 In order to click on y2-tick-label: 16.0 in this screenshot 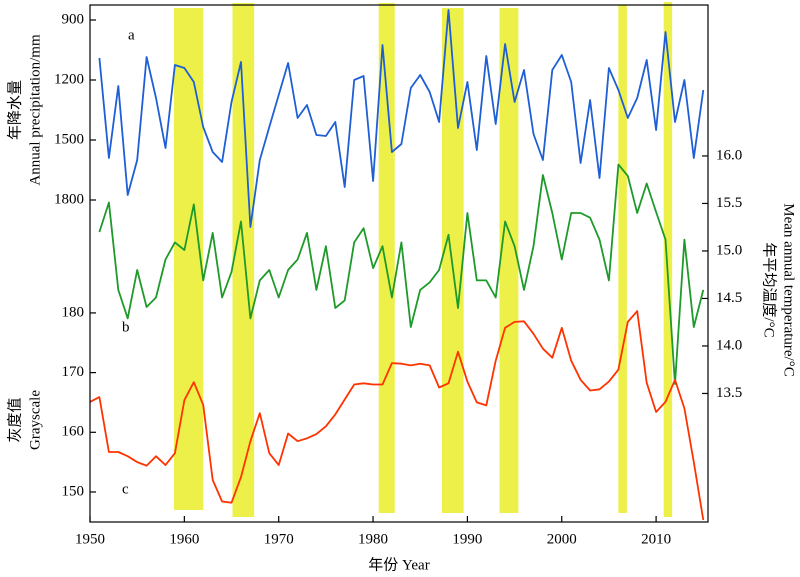, I will do `click(729, 155)`.